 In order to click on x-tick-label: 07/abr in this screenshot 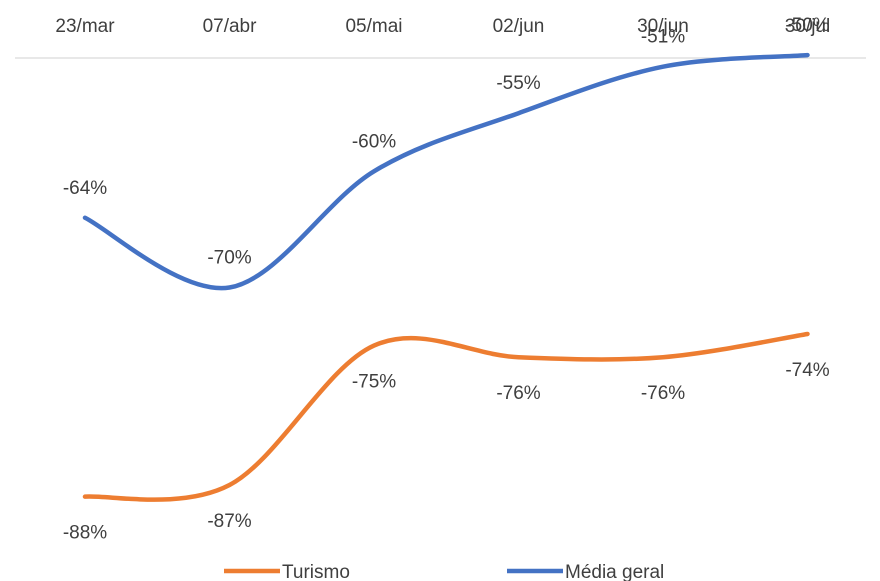, I will do `click(230, 26)`.